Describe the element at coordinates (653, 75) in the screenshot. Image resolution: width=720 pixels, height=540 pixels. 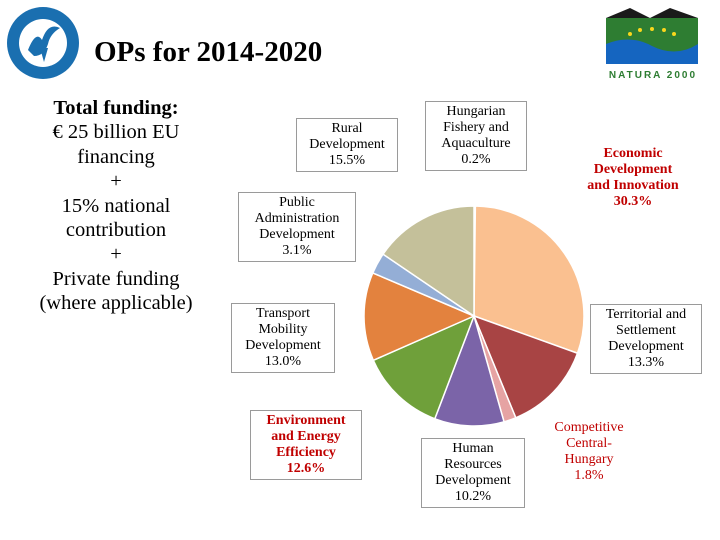
I see `natura-2000-text: NATURA 2000` at that location.